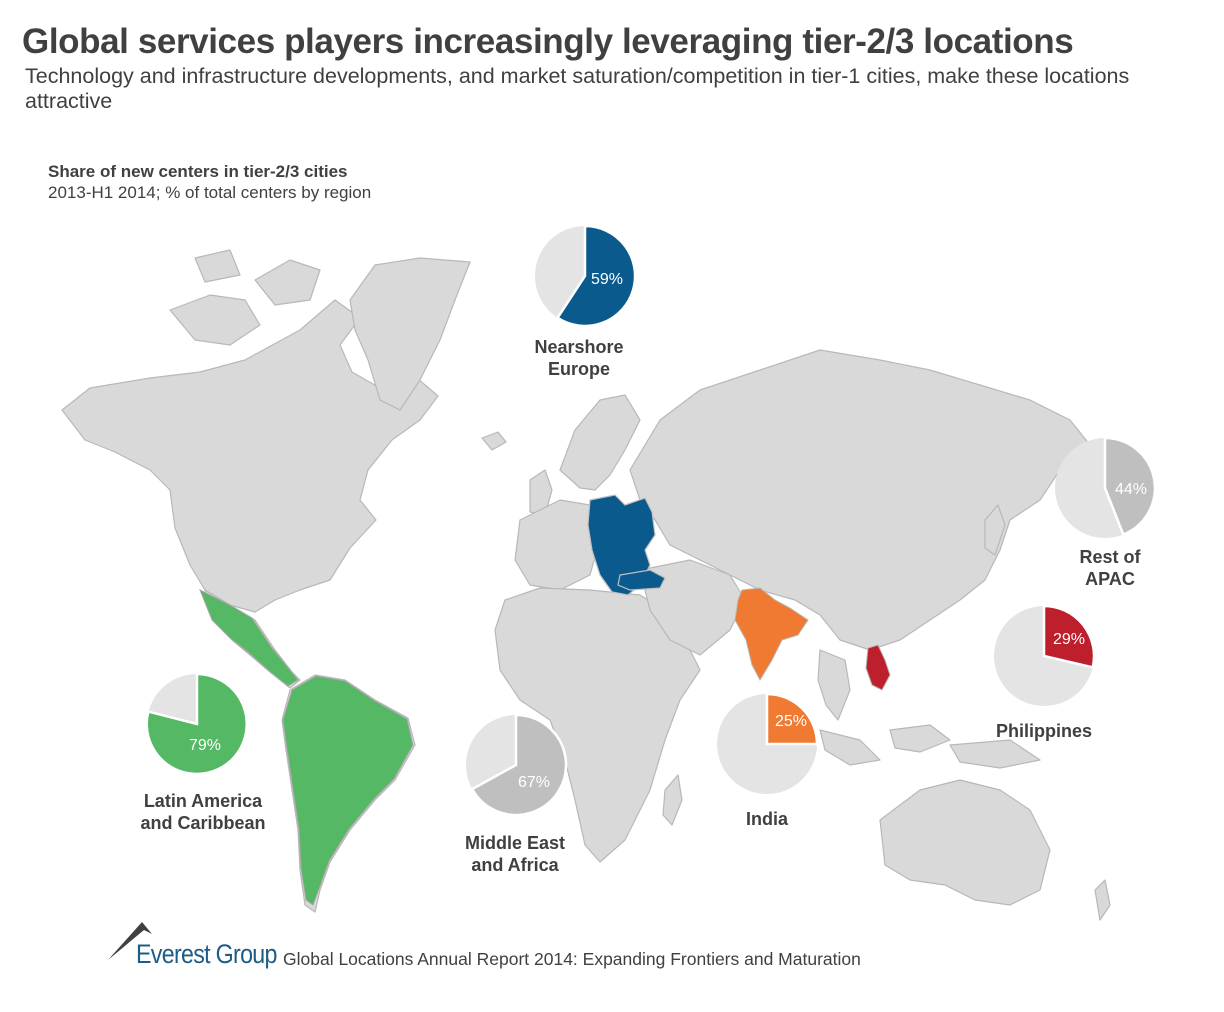 Image resolution: width=1224 pixels, height=1012 pixels. What do you see at coordinates (860, 500) in the screenshot?
I see `asia` at bounding box center [860, 500].